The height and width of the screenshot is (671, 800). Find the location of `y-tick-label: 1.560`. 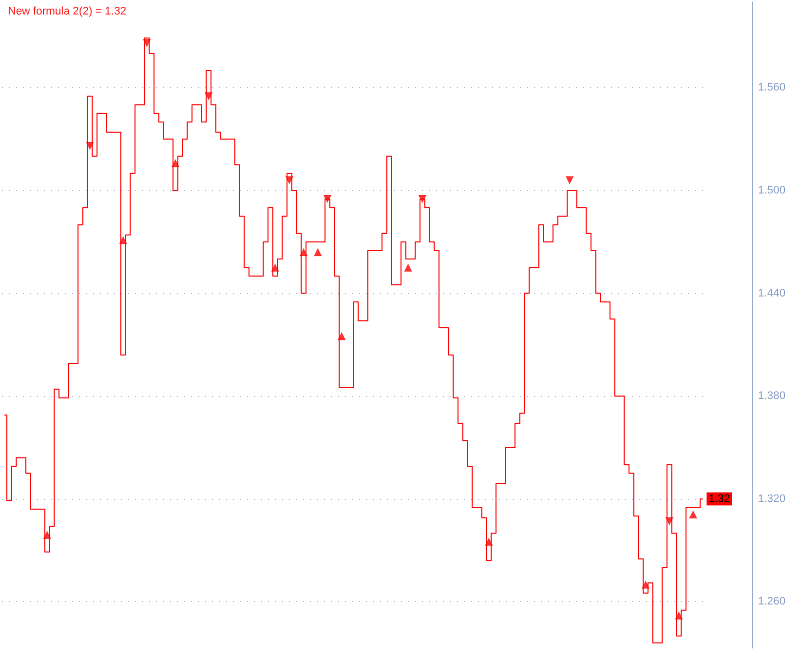

y-tick-label: 1.560 is located at coordinates (772, 88).